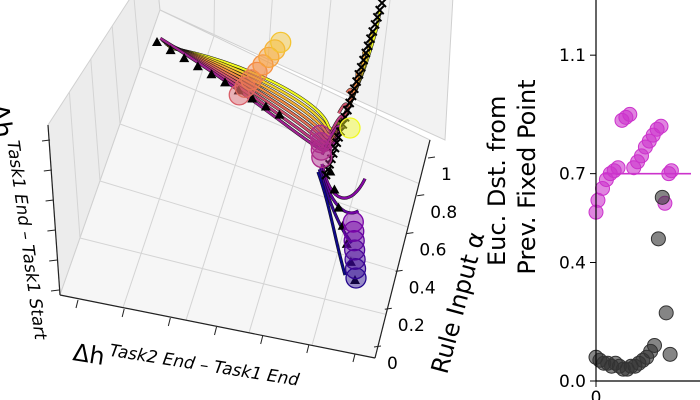  I want to click on x-axis-label: ΔhTask2 End – Task1 End, so click(186, 367).